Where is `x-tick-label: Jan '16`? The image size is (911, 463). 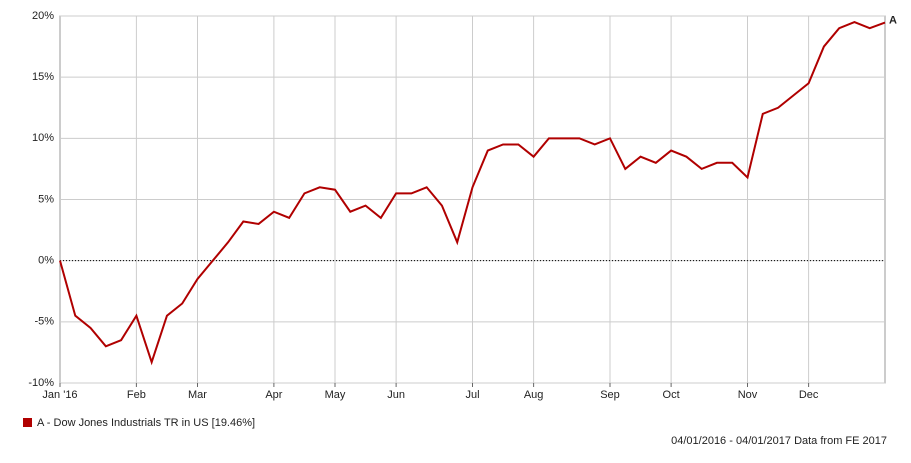
x-tick-label: Jan '16 is located at coordinates (59, 395).